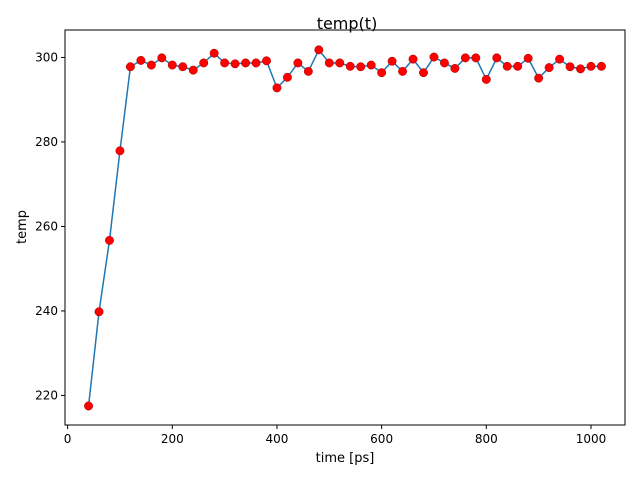 This screenshot has height=480, width=640. What do you see at coordinates (46, 57) in the screenshot?
I see `y-tick-label: 300` at bounding box center [46, 57].